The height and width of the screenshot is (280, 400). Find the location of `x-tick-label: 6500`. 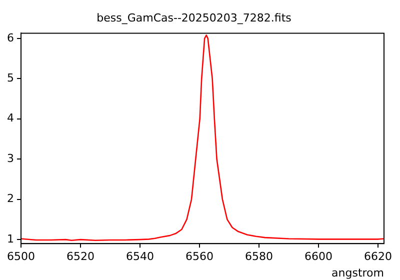

x-tick-label: 6500 is located at coordinates (21, 257).